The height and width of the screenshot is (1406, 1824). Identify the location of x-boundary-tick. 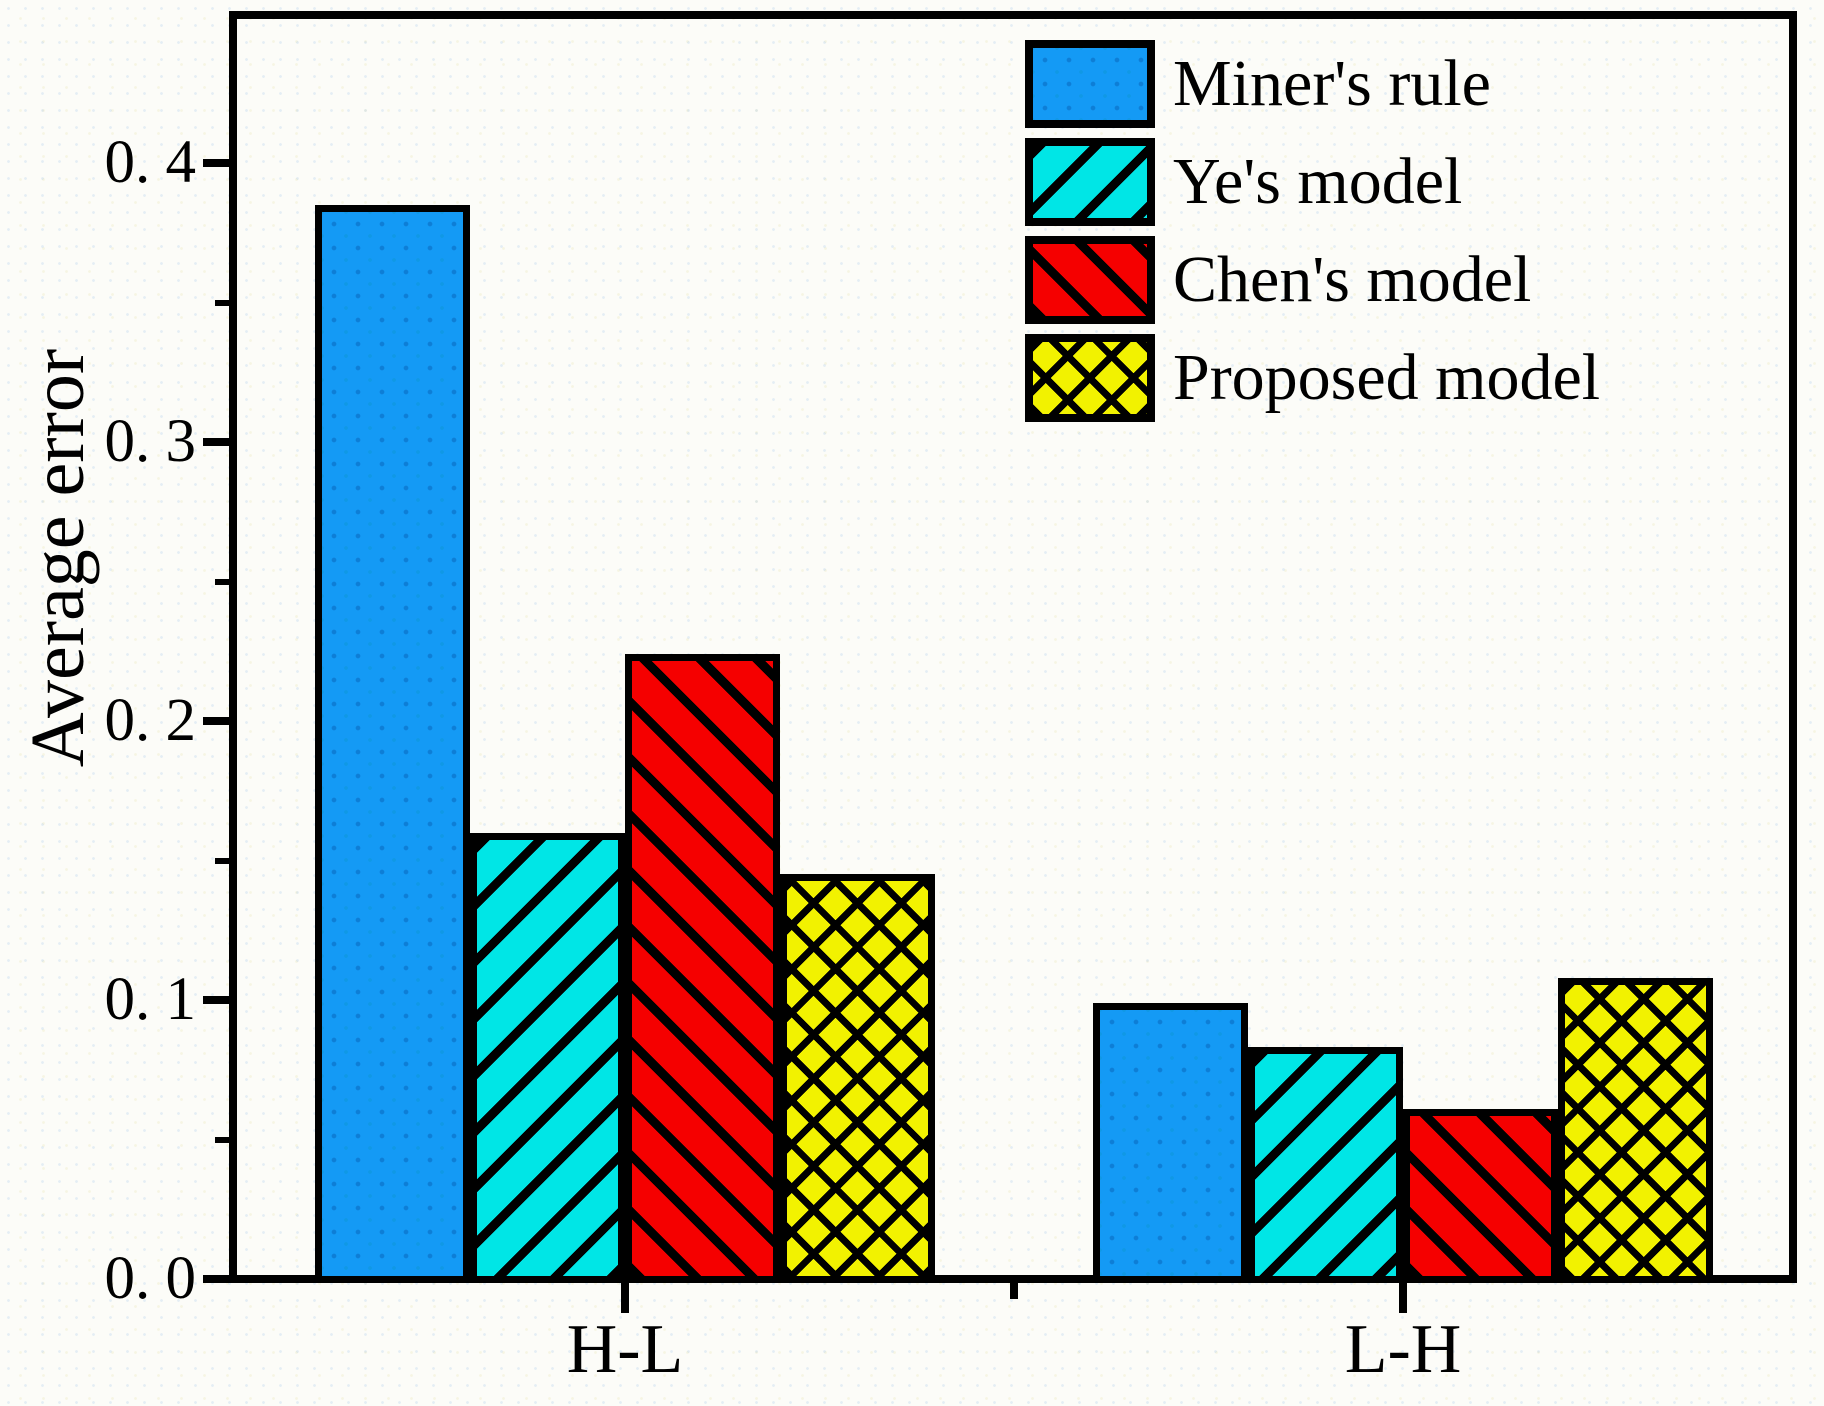
(1014, 1291).